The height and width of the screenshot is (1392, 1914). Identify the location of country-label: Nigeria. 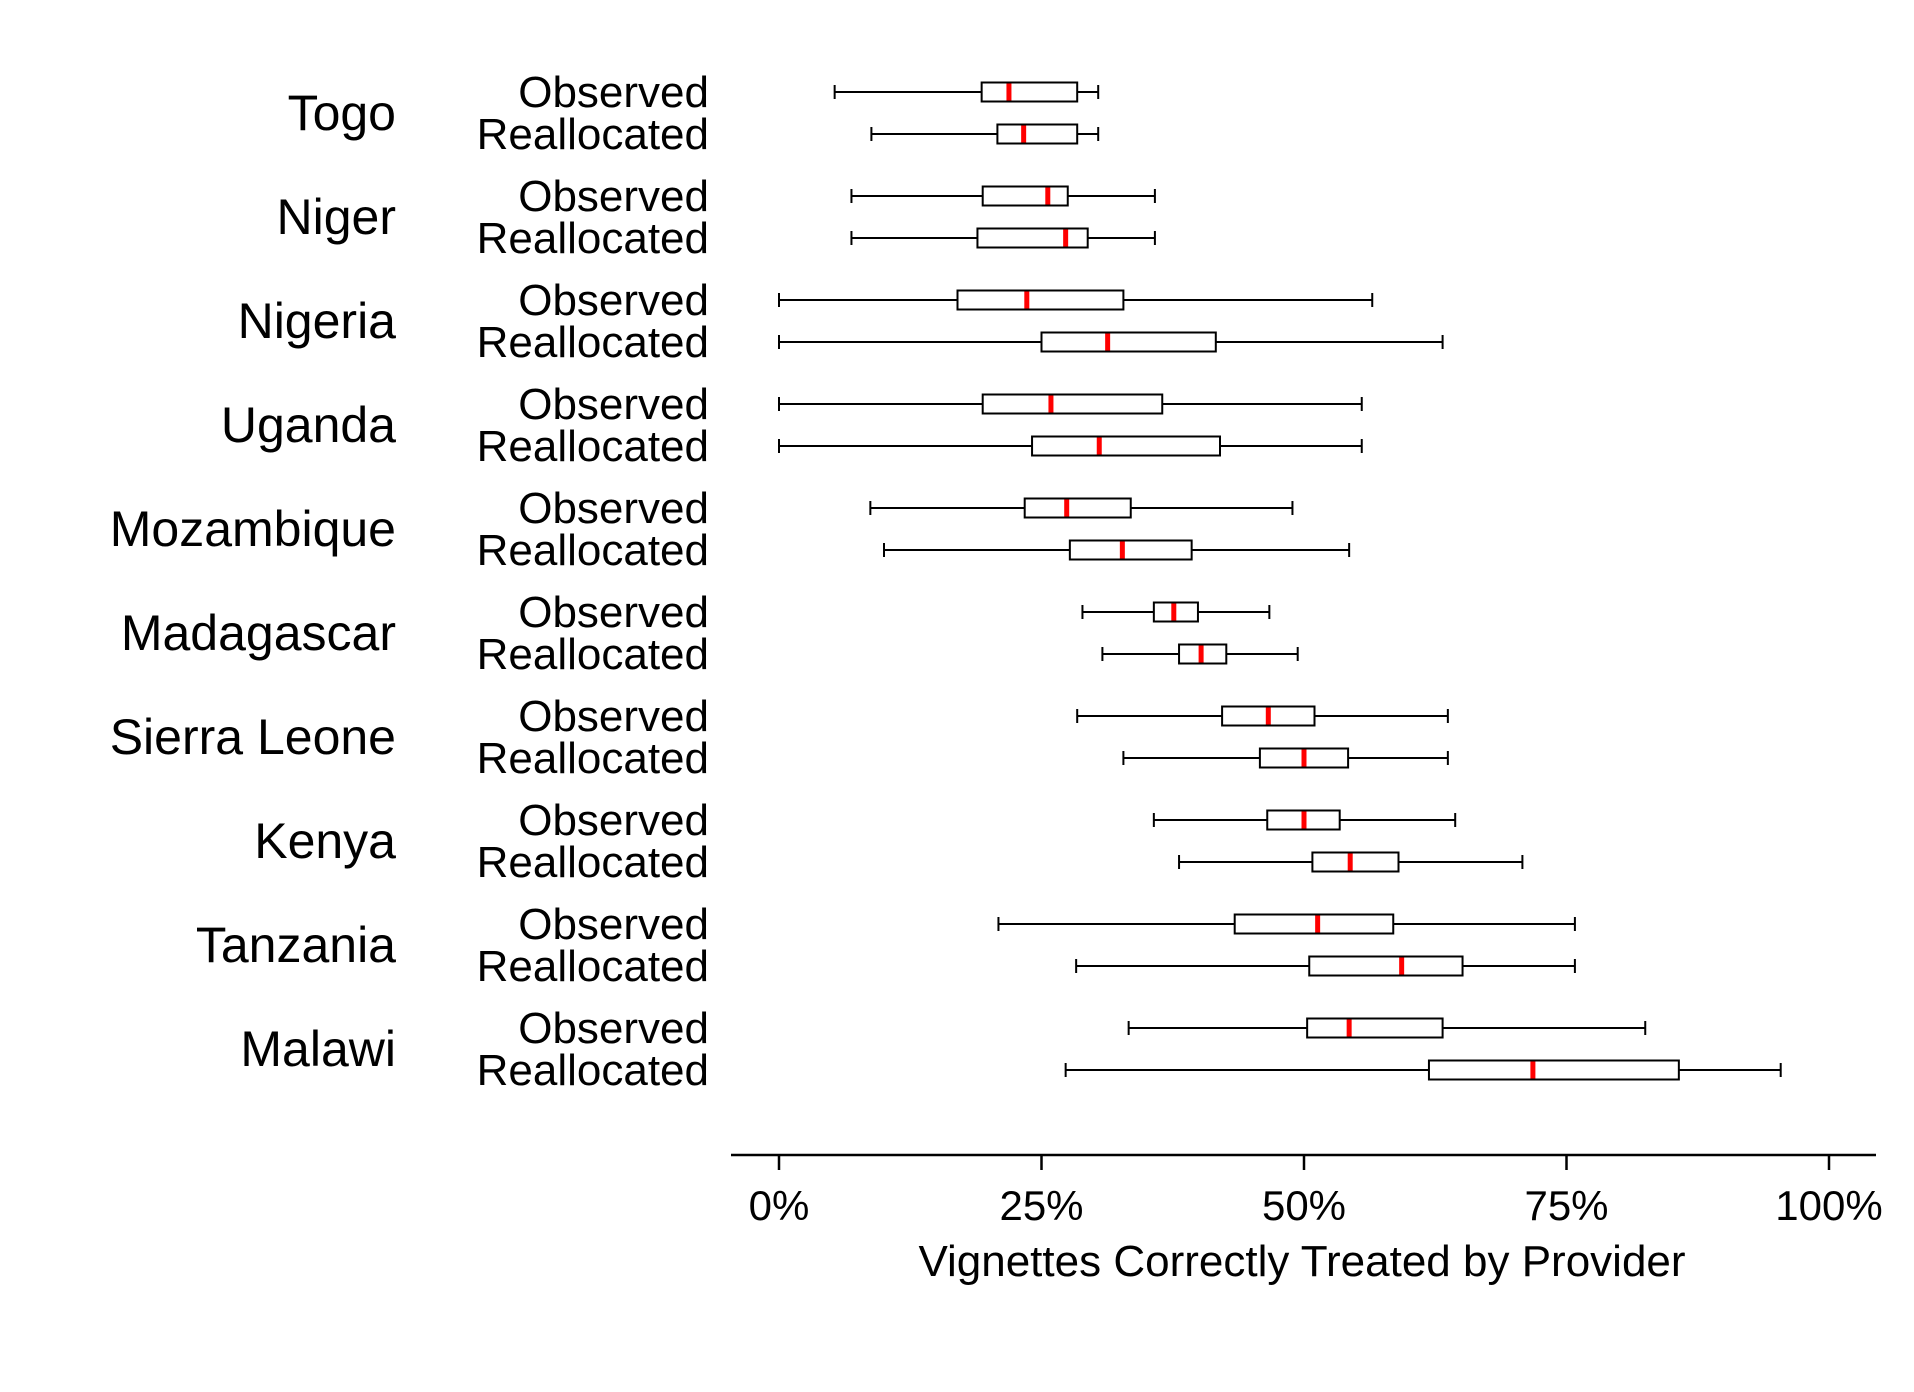
(317, 321).